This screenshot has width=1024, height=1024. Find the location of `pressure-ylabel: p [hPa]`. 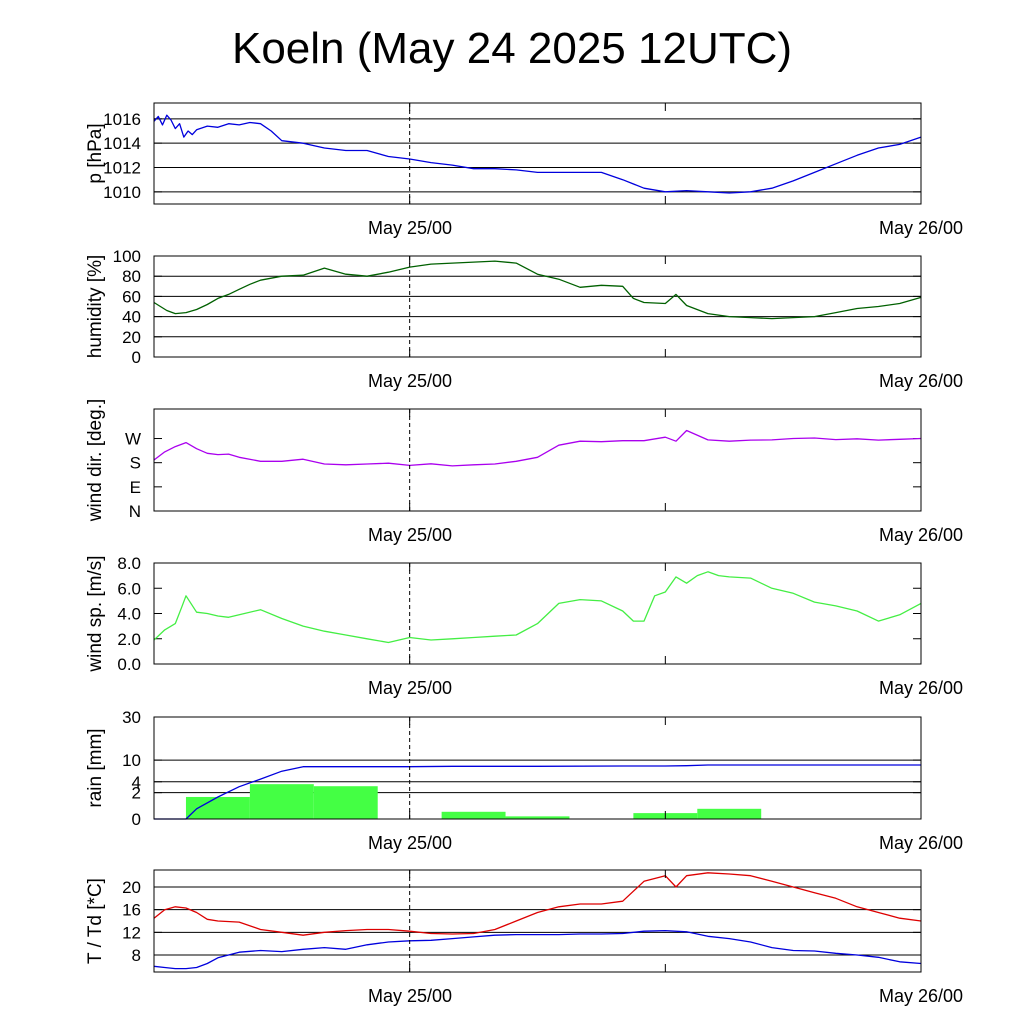

pressure-ylabel: p [hPa] is located at coordinates (95, 153).